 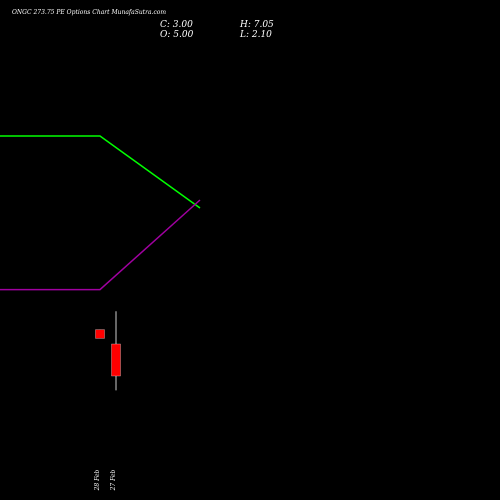 I want to click on purple-line, so click(x=100, y=245).